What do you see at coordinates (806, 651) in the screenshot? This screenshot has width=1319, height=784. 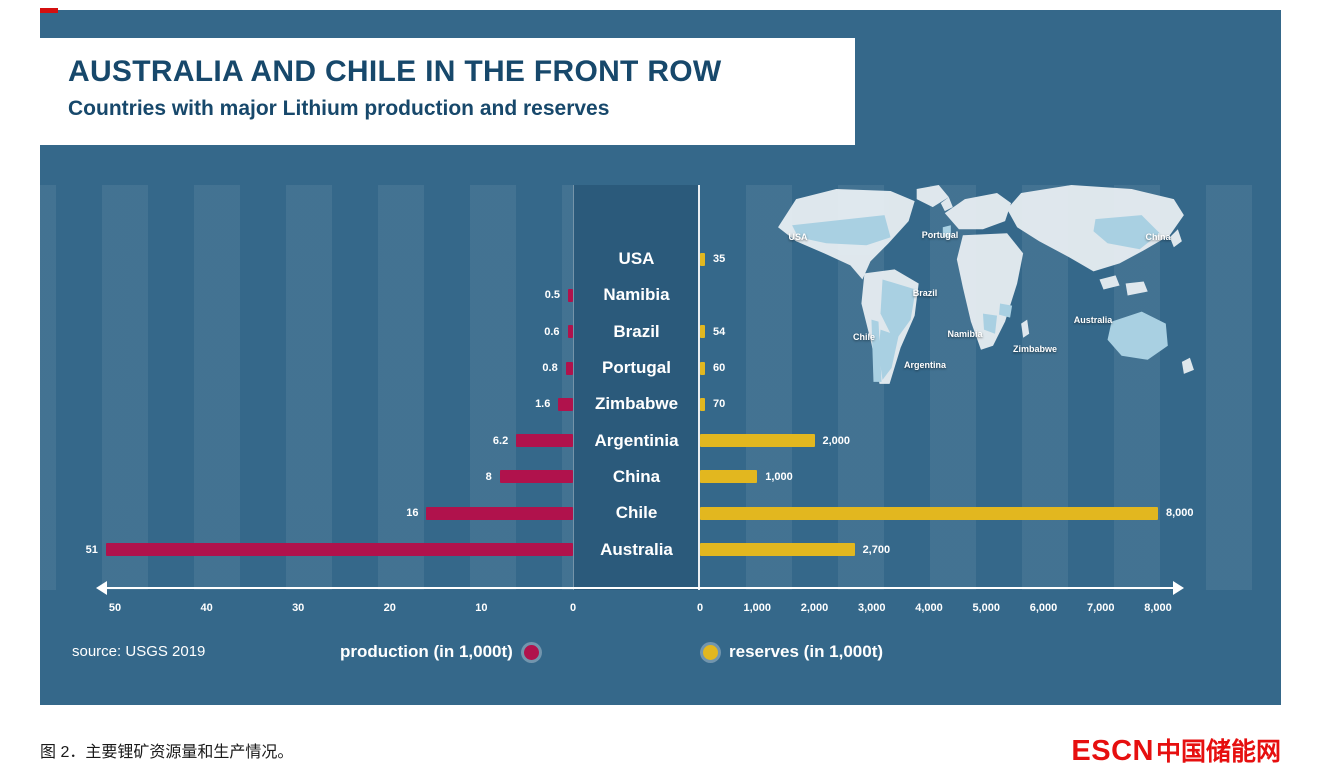 I see `legend-reserves-label: reserves (in 1,000t)` at bounding box center [806, 651].